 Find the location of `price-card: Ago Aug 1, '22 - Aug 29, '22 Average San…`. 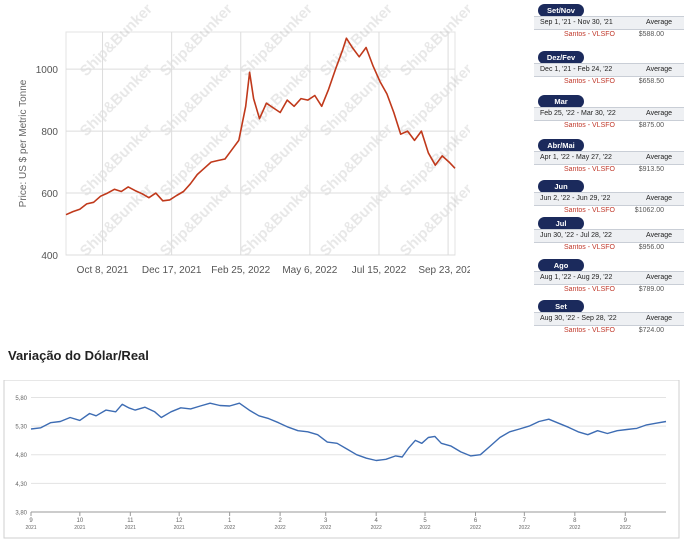

price-card: Ago Aug 1, '22 - Aug 29, '22 Average San… is located at coordinates (609, 278).